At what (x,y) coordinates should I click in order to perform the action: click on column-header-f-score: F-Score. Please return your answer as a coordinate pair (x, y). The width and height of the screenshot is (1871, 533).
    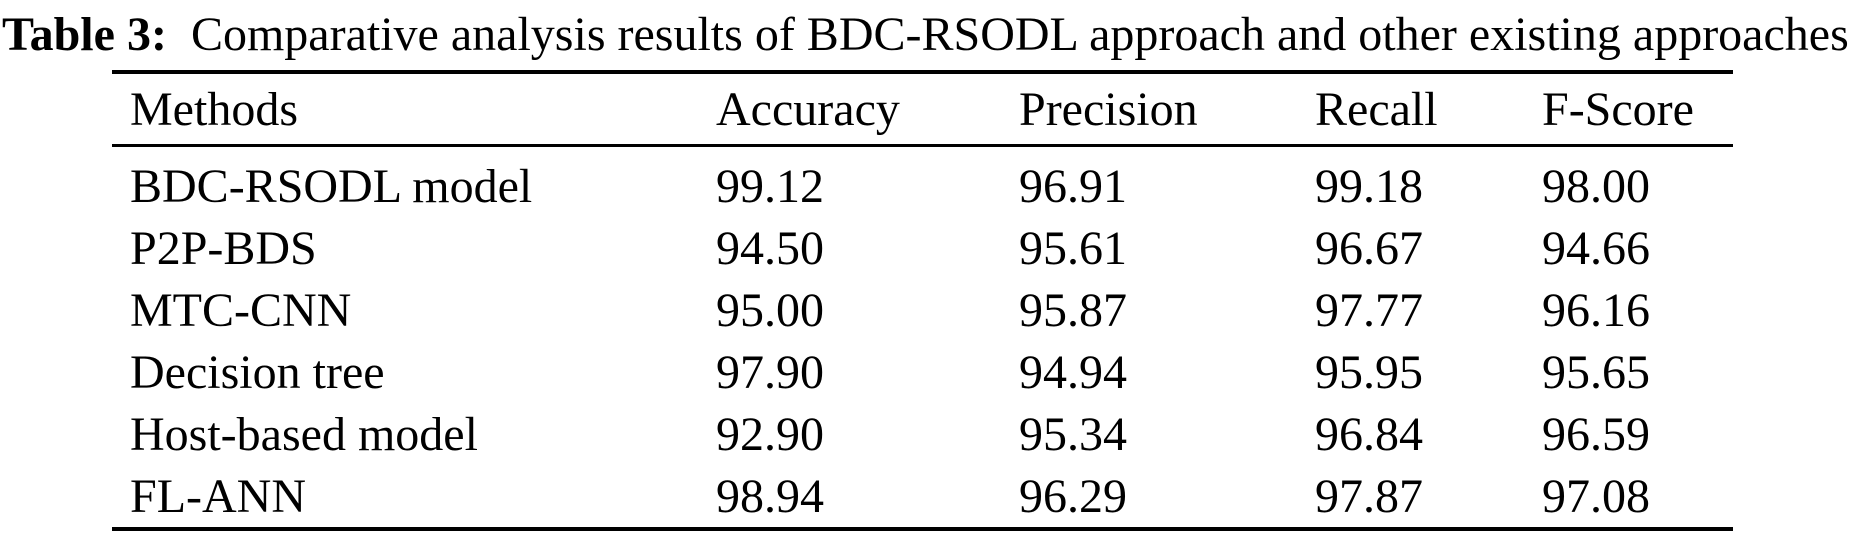
    Looking at the image, I should click on (1637, 109).